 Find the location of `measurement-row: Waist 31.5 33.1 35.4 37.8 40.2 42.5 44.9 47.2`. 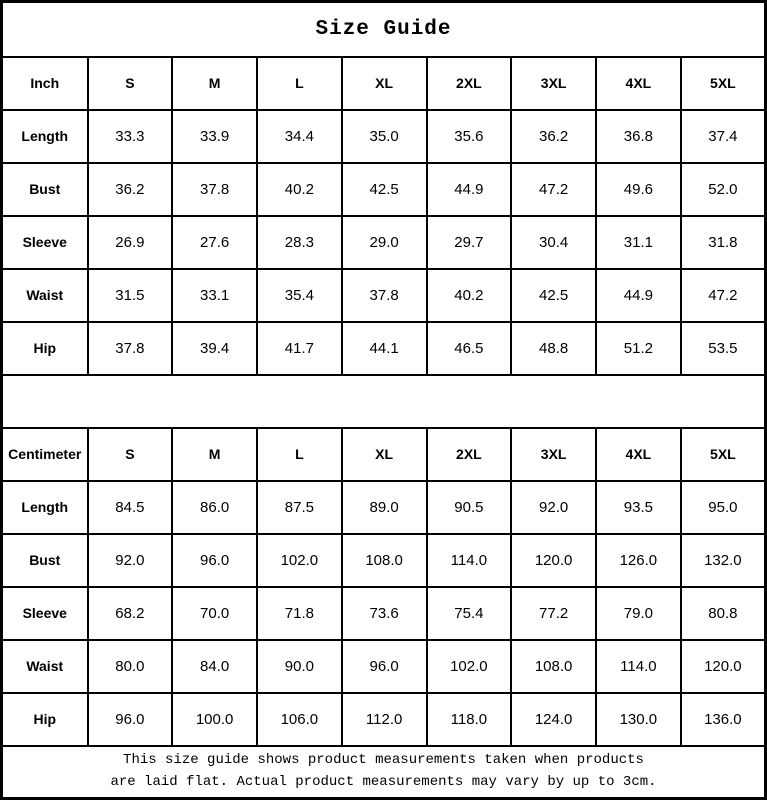

measurement-row: Waist 31.5 33.1 35.4 37.8 40.2 42.5 44.9 47.2 is located at coordinates (383, 295).